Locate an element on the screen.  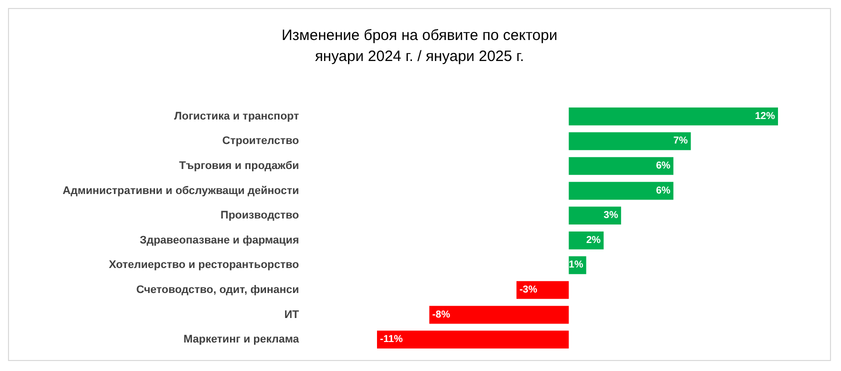
y-tick-label: Производство is located at coordinates (260, 216).